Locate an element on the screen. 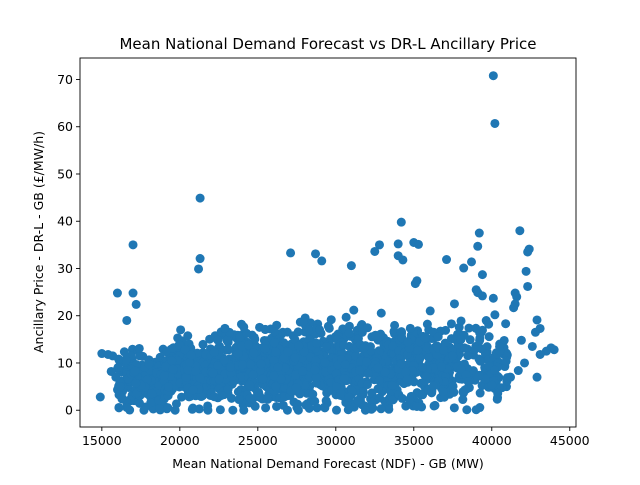  y-tick-label: 70 is located at coordinates (65, 79).